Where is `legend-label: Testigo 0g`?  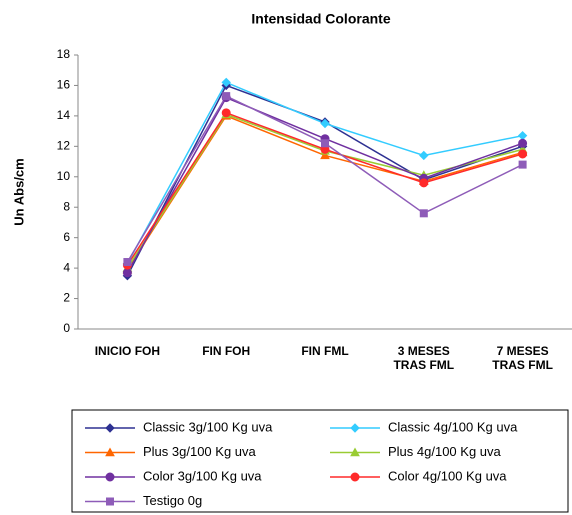
legend-label: Testigo 0g is located at coordinates (172, 500).